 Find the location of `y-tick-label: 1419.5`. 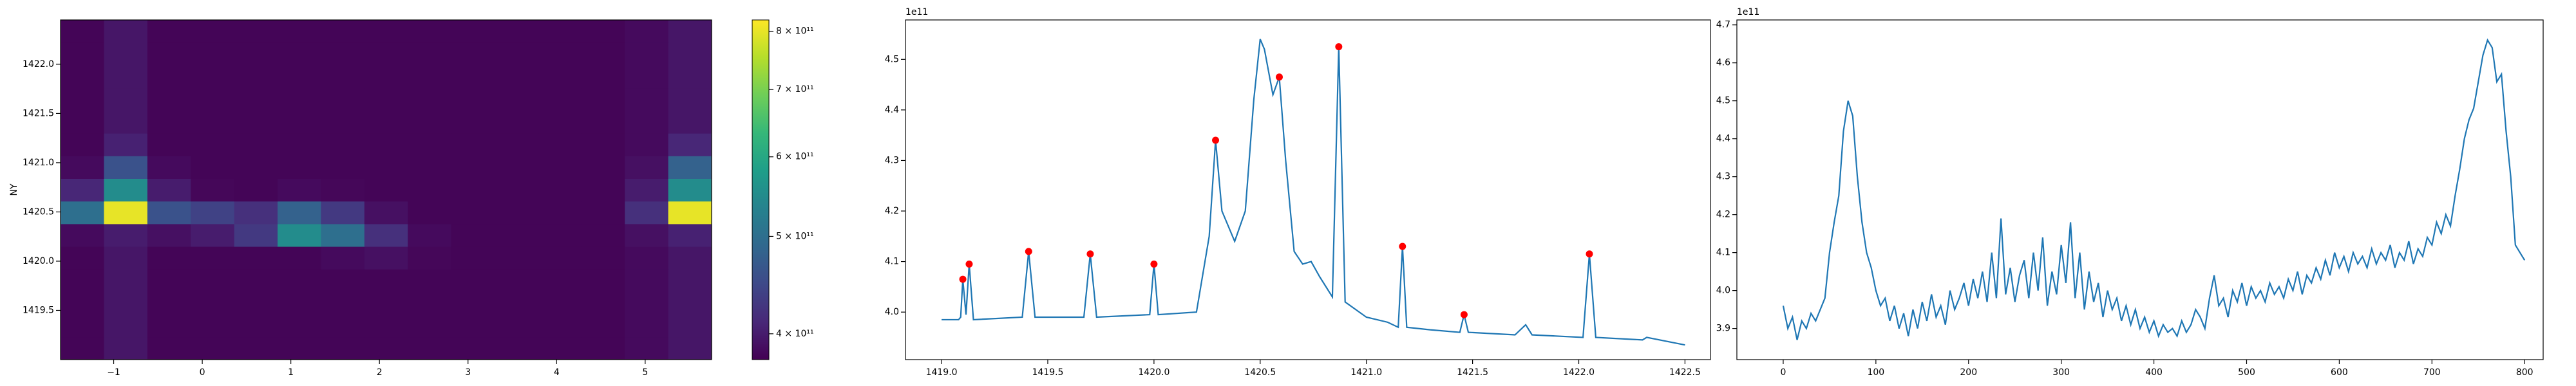

y-tick-label: 1419.5 is located at coordinates (38, 310).